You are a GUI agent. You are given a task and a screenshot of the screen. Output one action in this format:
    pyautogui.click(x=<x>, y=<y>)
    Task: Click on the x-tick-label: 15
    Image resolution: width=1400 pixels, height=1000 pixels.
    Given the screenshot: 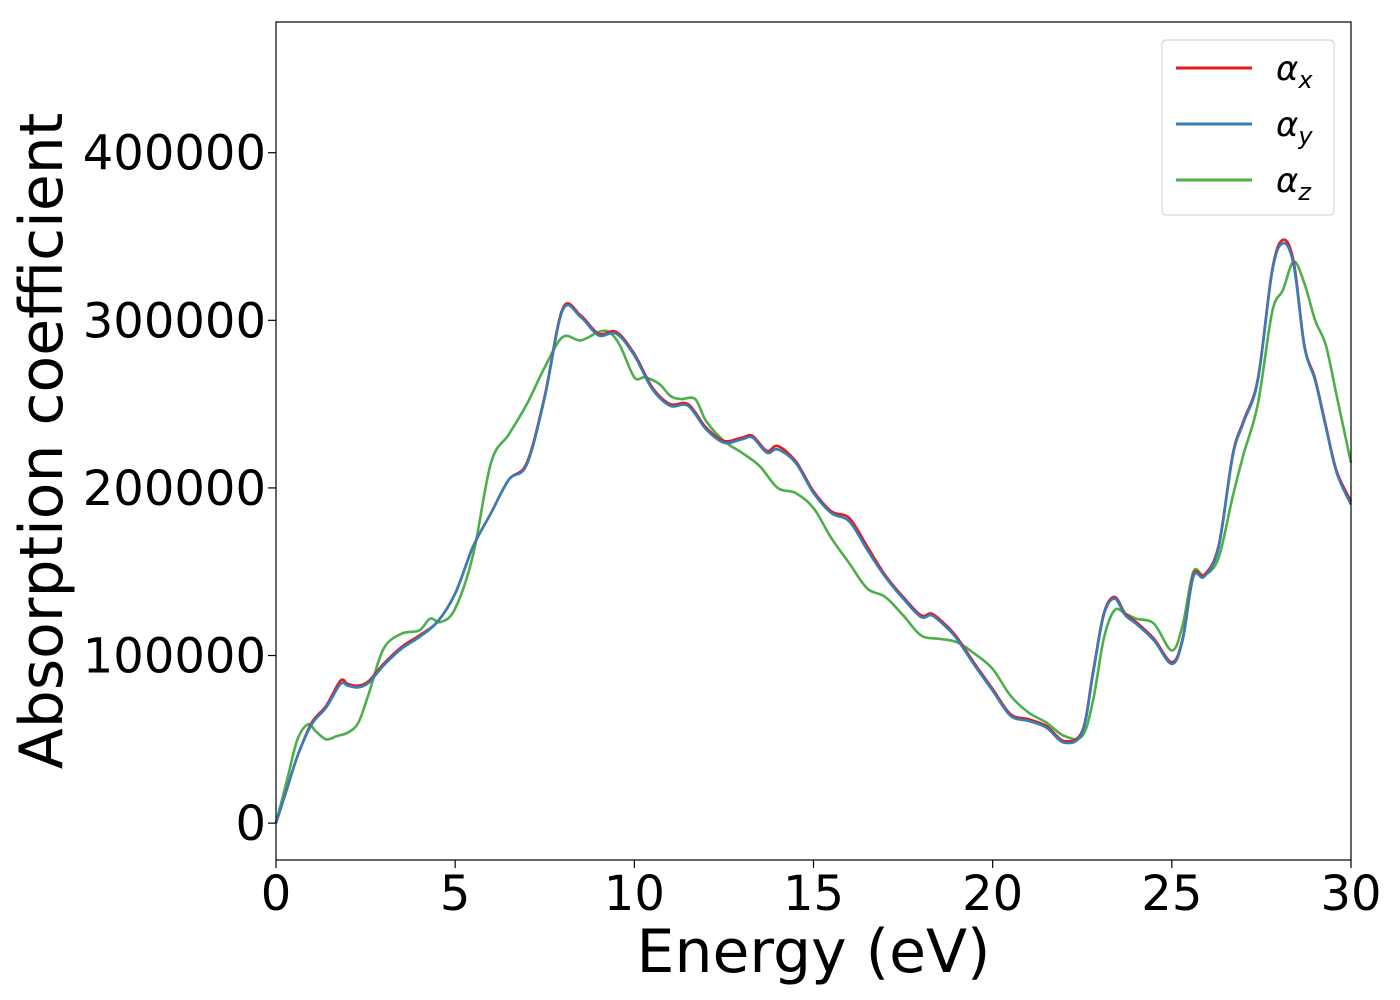 What is the action you would take?
    pyautogui.click(x=813, y=894)
    